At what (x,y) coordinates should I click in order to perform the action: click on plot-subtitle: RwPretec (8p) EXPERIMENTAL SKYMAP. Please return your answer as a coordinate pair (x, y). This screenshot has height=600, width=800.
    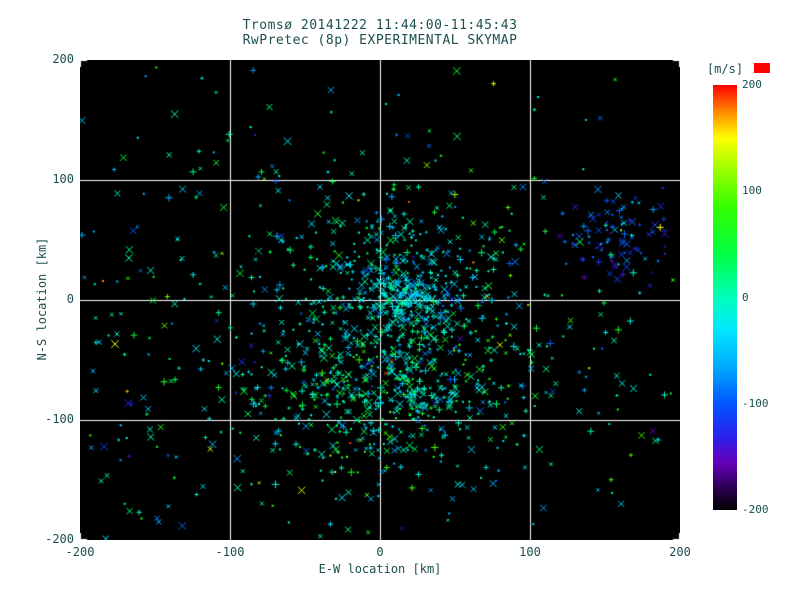
    Looking at the image, I should click on (380, 40).